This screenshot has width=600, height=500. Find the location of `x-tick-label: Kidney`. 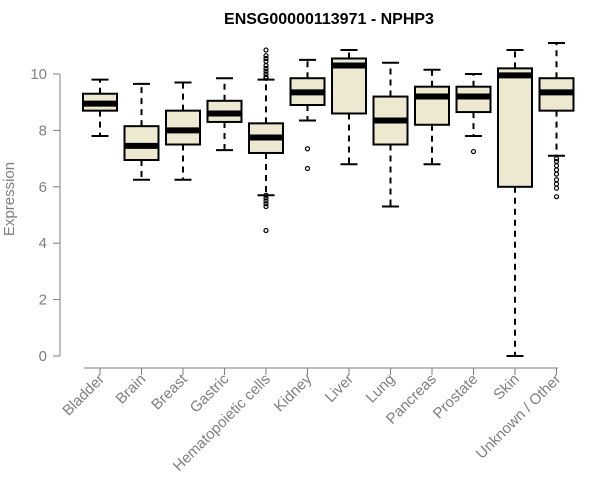

x-tick-label: Kidney is located at coordinates (293, 392).